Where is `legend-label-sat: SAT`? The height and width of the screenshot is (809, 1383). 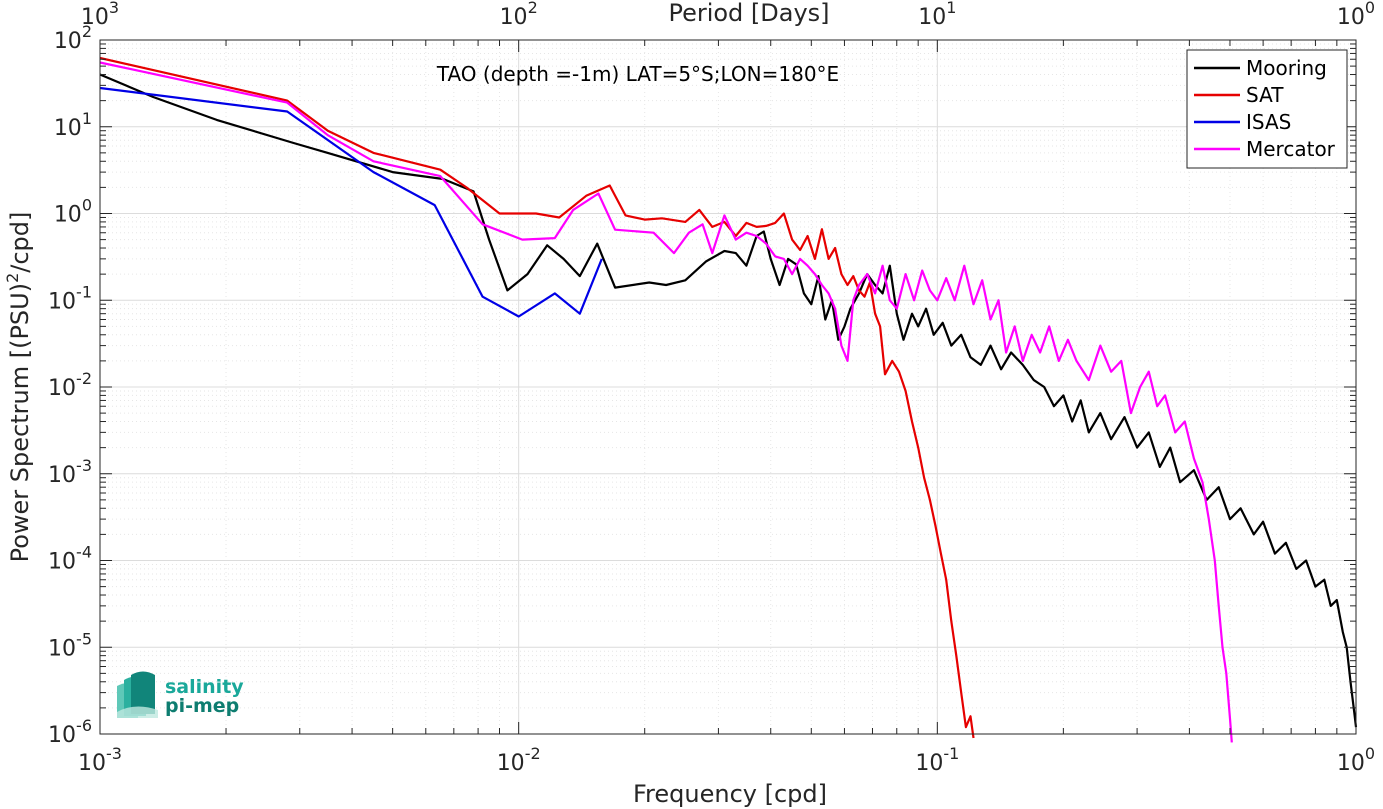 legend-label-sat: SAT is located at coordinates (1265, 95).